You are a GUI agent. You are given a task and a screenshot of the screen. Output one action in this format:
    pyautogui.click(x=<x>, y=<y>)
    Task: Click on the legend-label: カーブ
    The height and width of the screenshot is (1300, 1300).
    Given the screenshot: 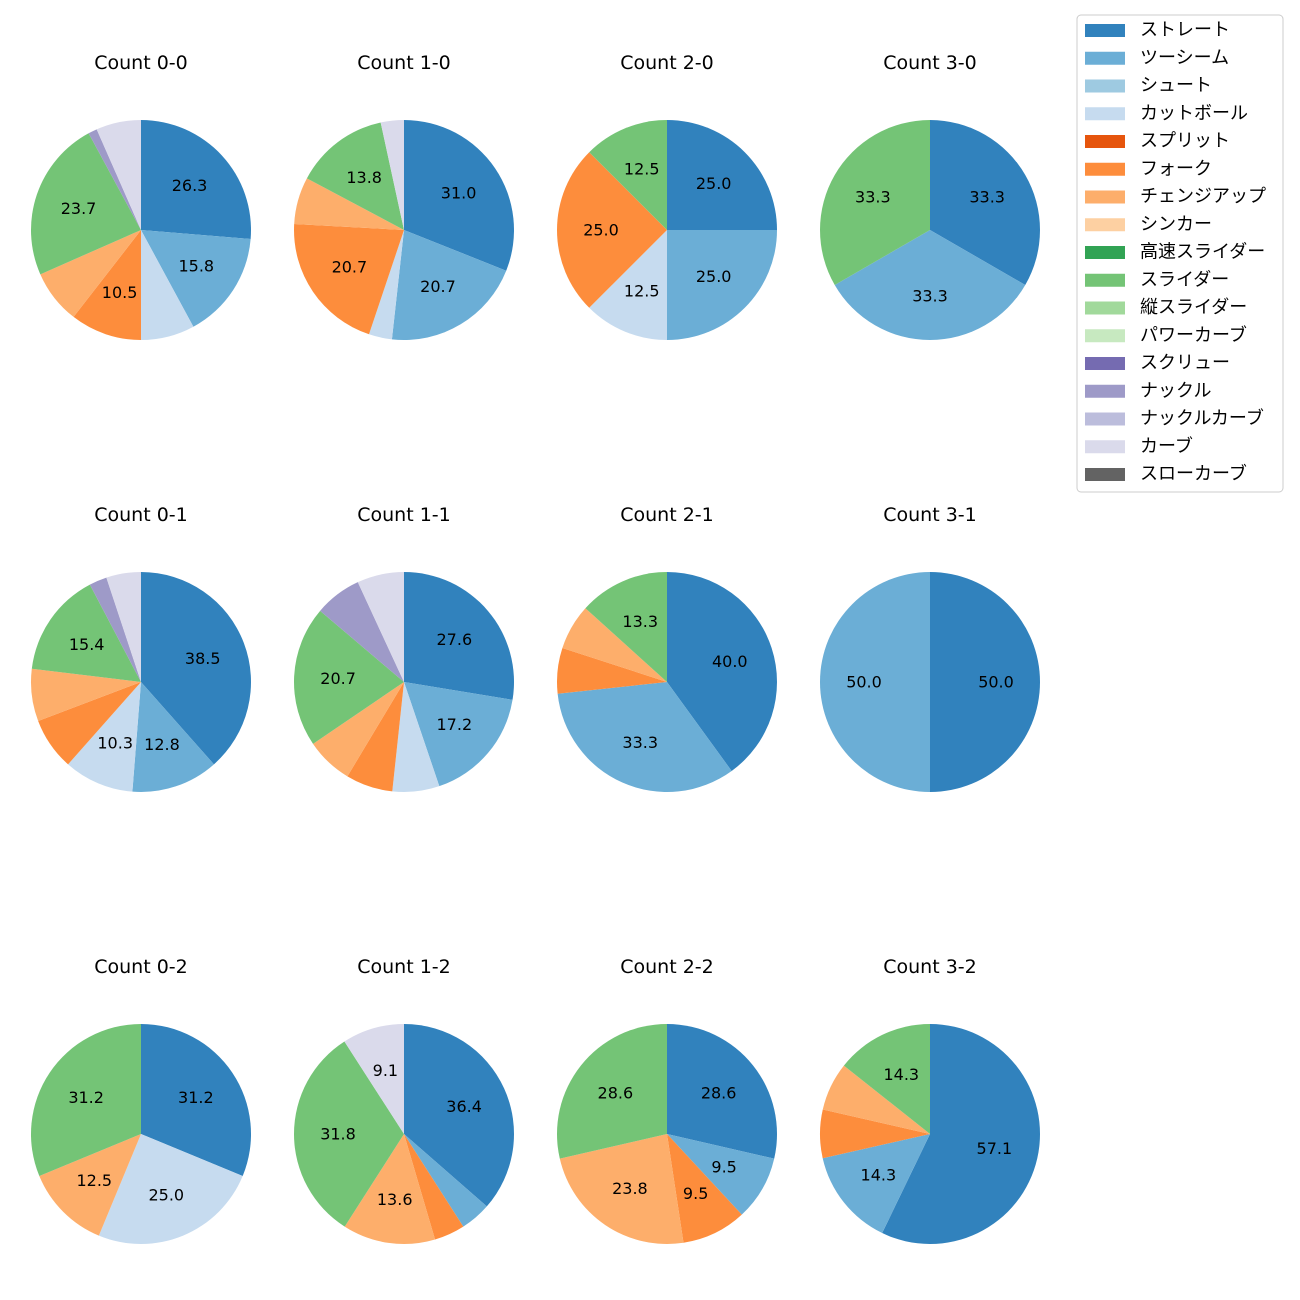 What is the action you would take?
    pyautogui.click(x=1166, y=446)
    